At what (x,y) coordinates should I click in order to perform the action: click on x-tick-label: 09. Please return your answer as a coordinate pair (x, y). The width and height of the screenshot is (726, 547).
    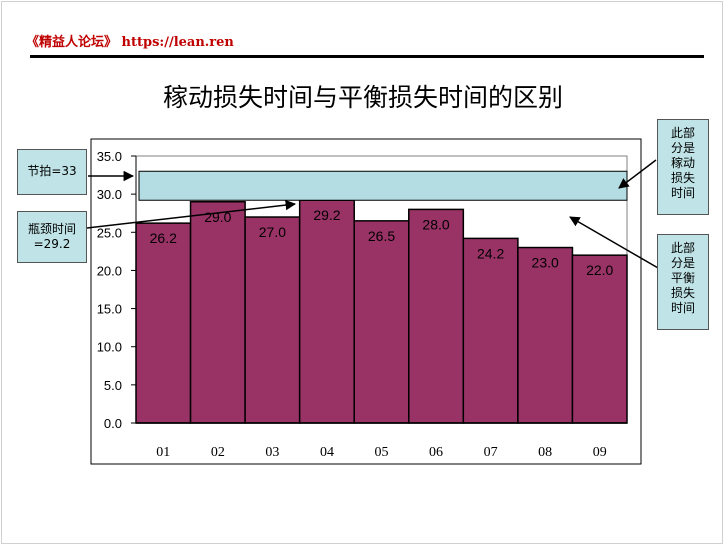
    Looking at the image, I should click on (600, 452).